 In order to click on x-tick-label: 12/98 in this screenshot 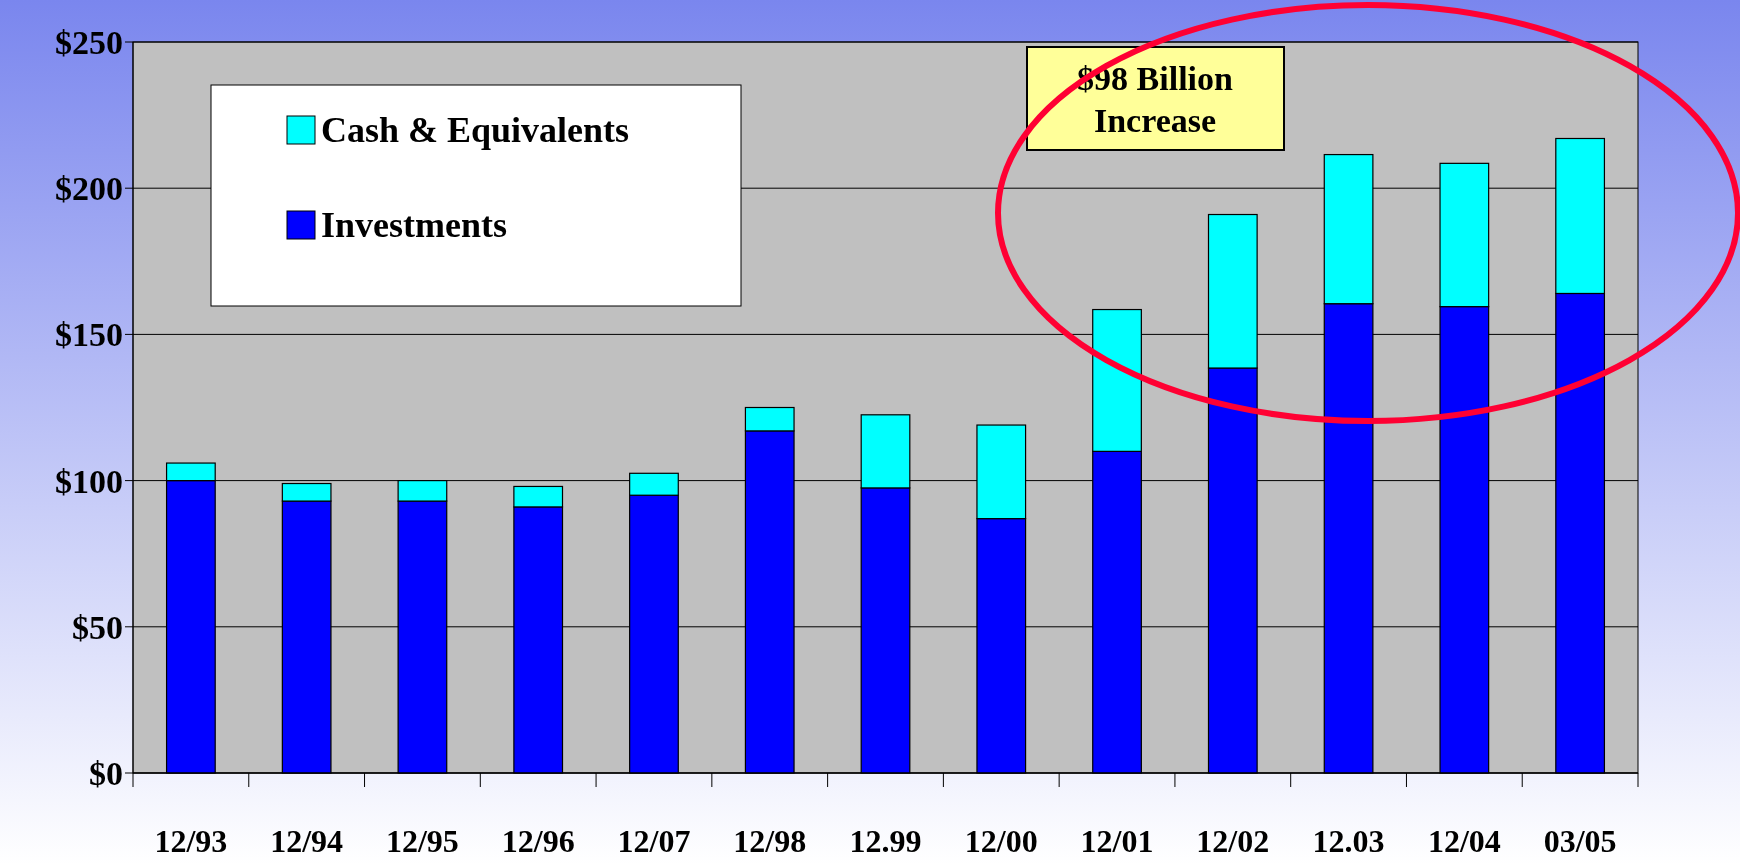, I will do `click(770, 841)`.